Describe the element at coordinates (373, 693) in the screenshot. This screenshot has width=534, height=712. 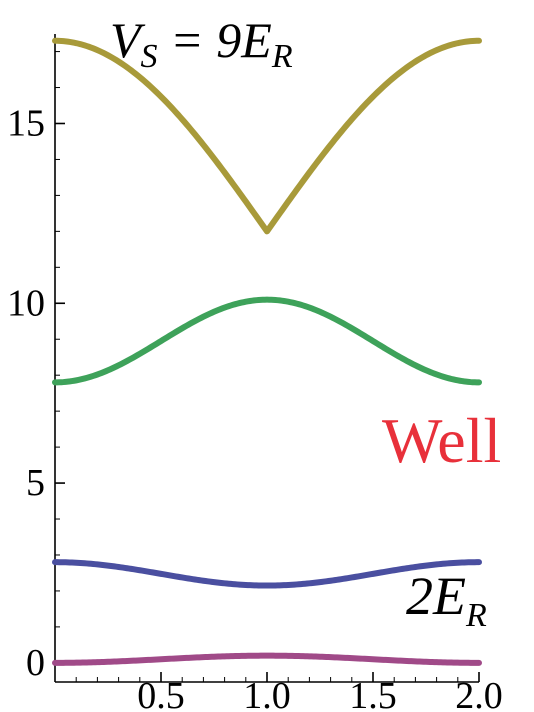
I see `x-tick-label: 1.5` at that location.